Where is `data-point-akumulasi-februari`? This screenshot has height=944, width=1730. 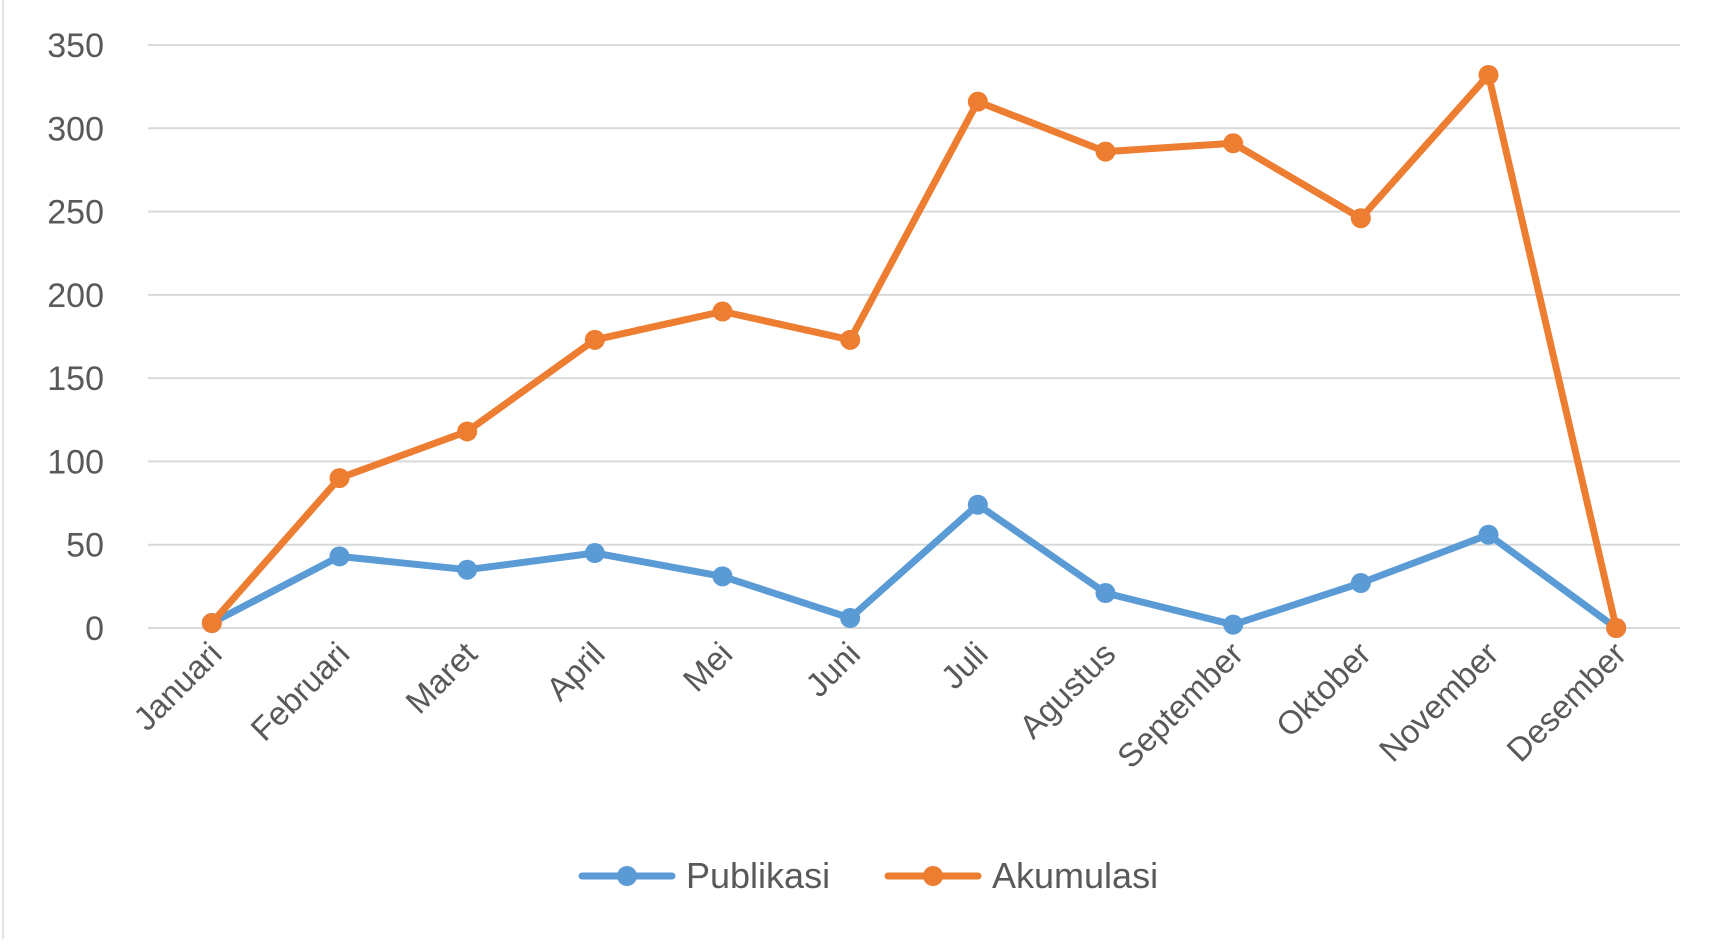 data-point-akumulasi-februari is located at coordinates (339, 478).